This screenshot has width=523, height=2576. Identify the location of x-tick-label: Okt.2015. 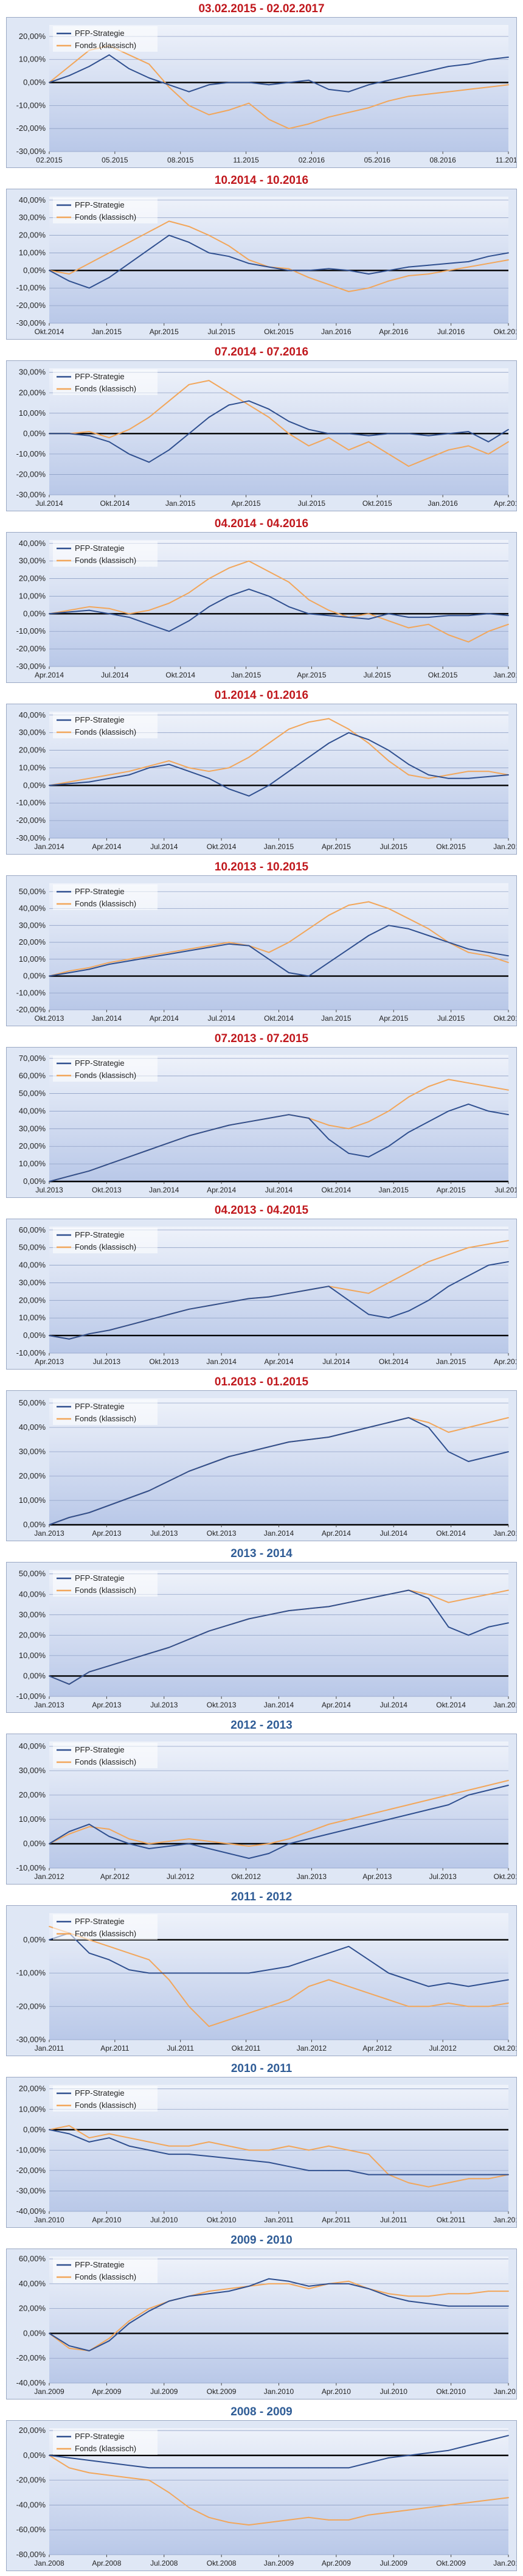
(377, 504).